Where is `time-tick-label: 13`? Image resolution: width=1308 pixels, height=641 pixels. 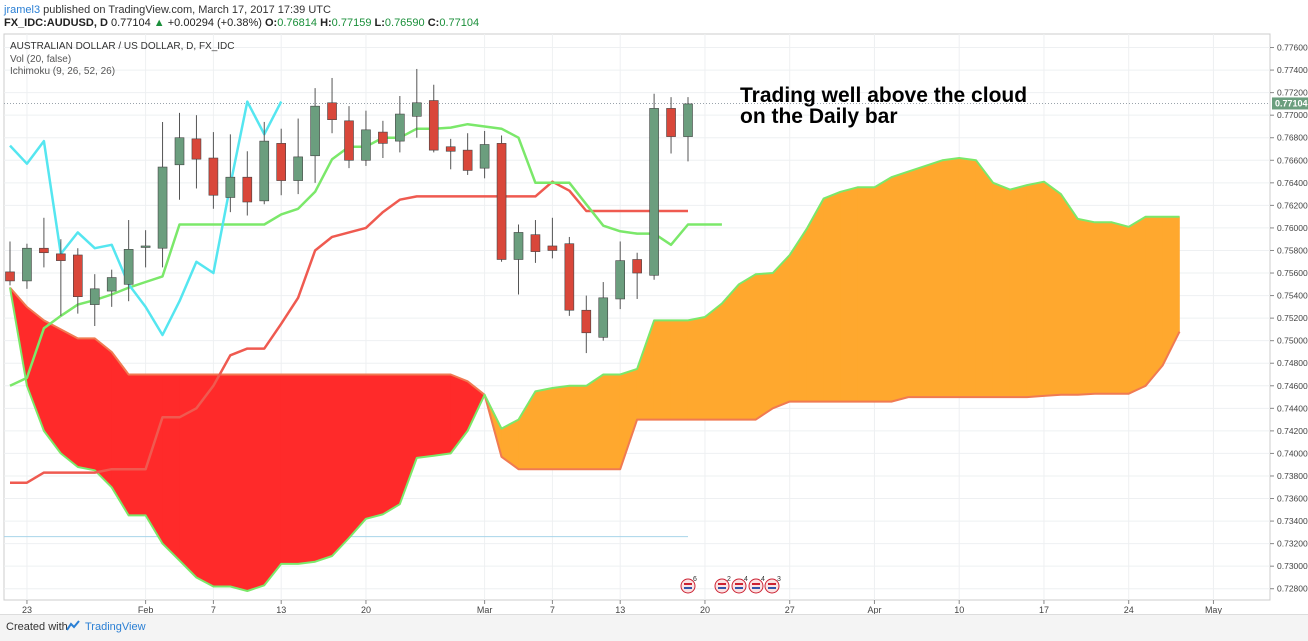
time-tick-label: 13 is located at coordinates (281, 609).